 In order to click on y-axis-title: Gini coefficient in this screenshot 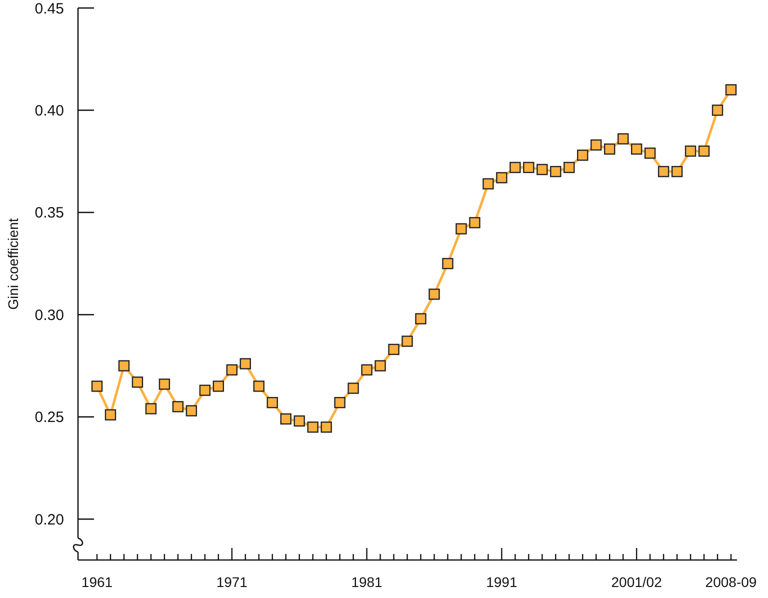, I will do `click(13, 264)`.